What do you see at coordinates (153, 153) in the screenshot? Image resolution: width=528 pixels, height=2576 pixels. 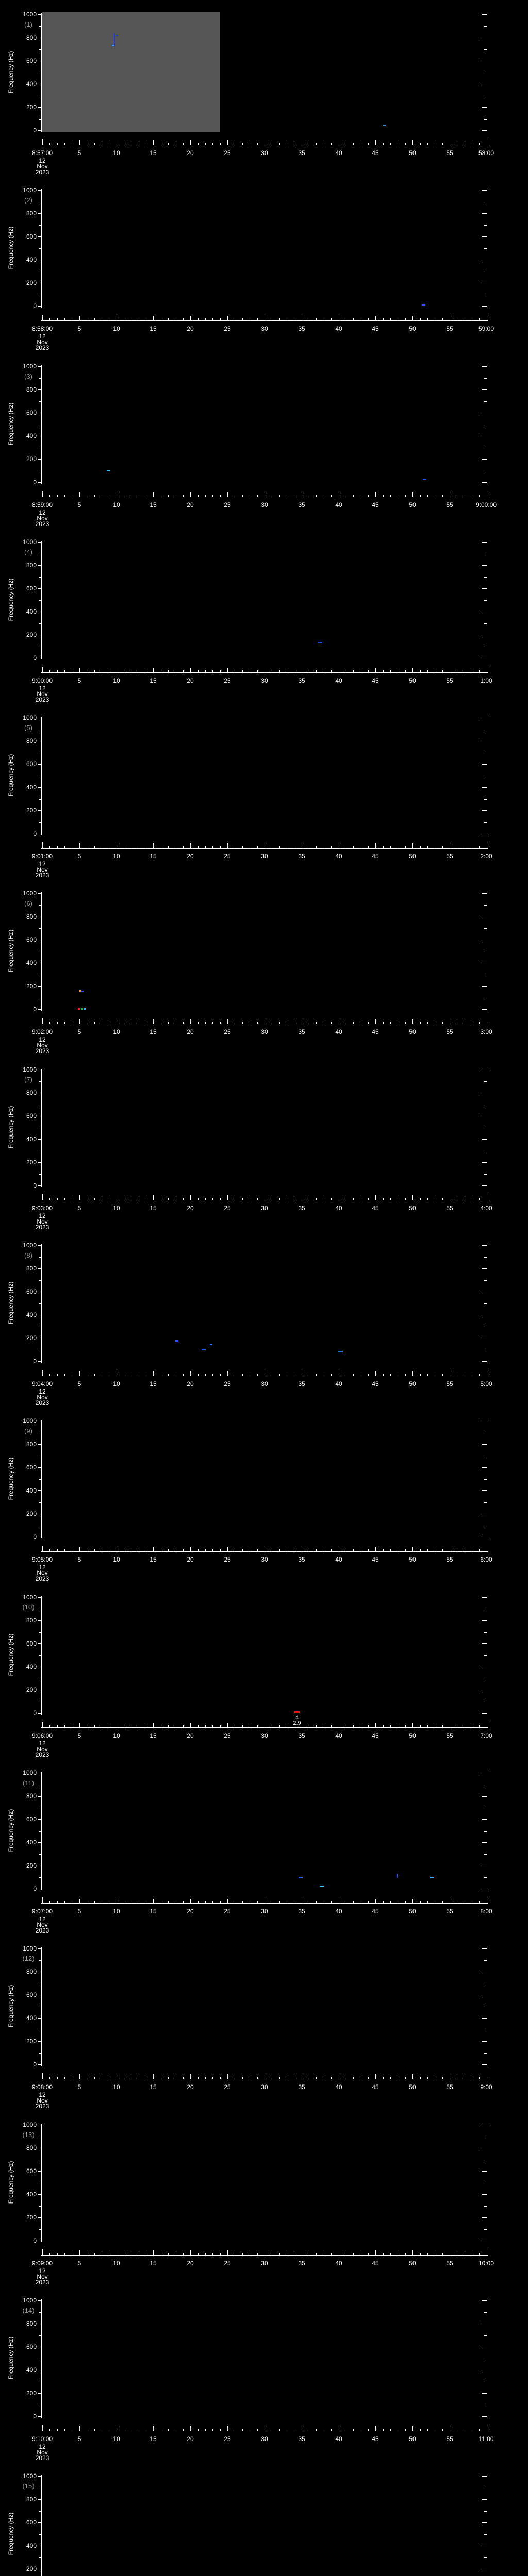 I see `time-tick-label: 15` at bounding box center [153, 153].